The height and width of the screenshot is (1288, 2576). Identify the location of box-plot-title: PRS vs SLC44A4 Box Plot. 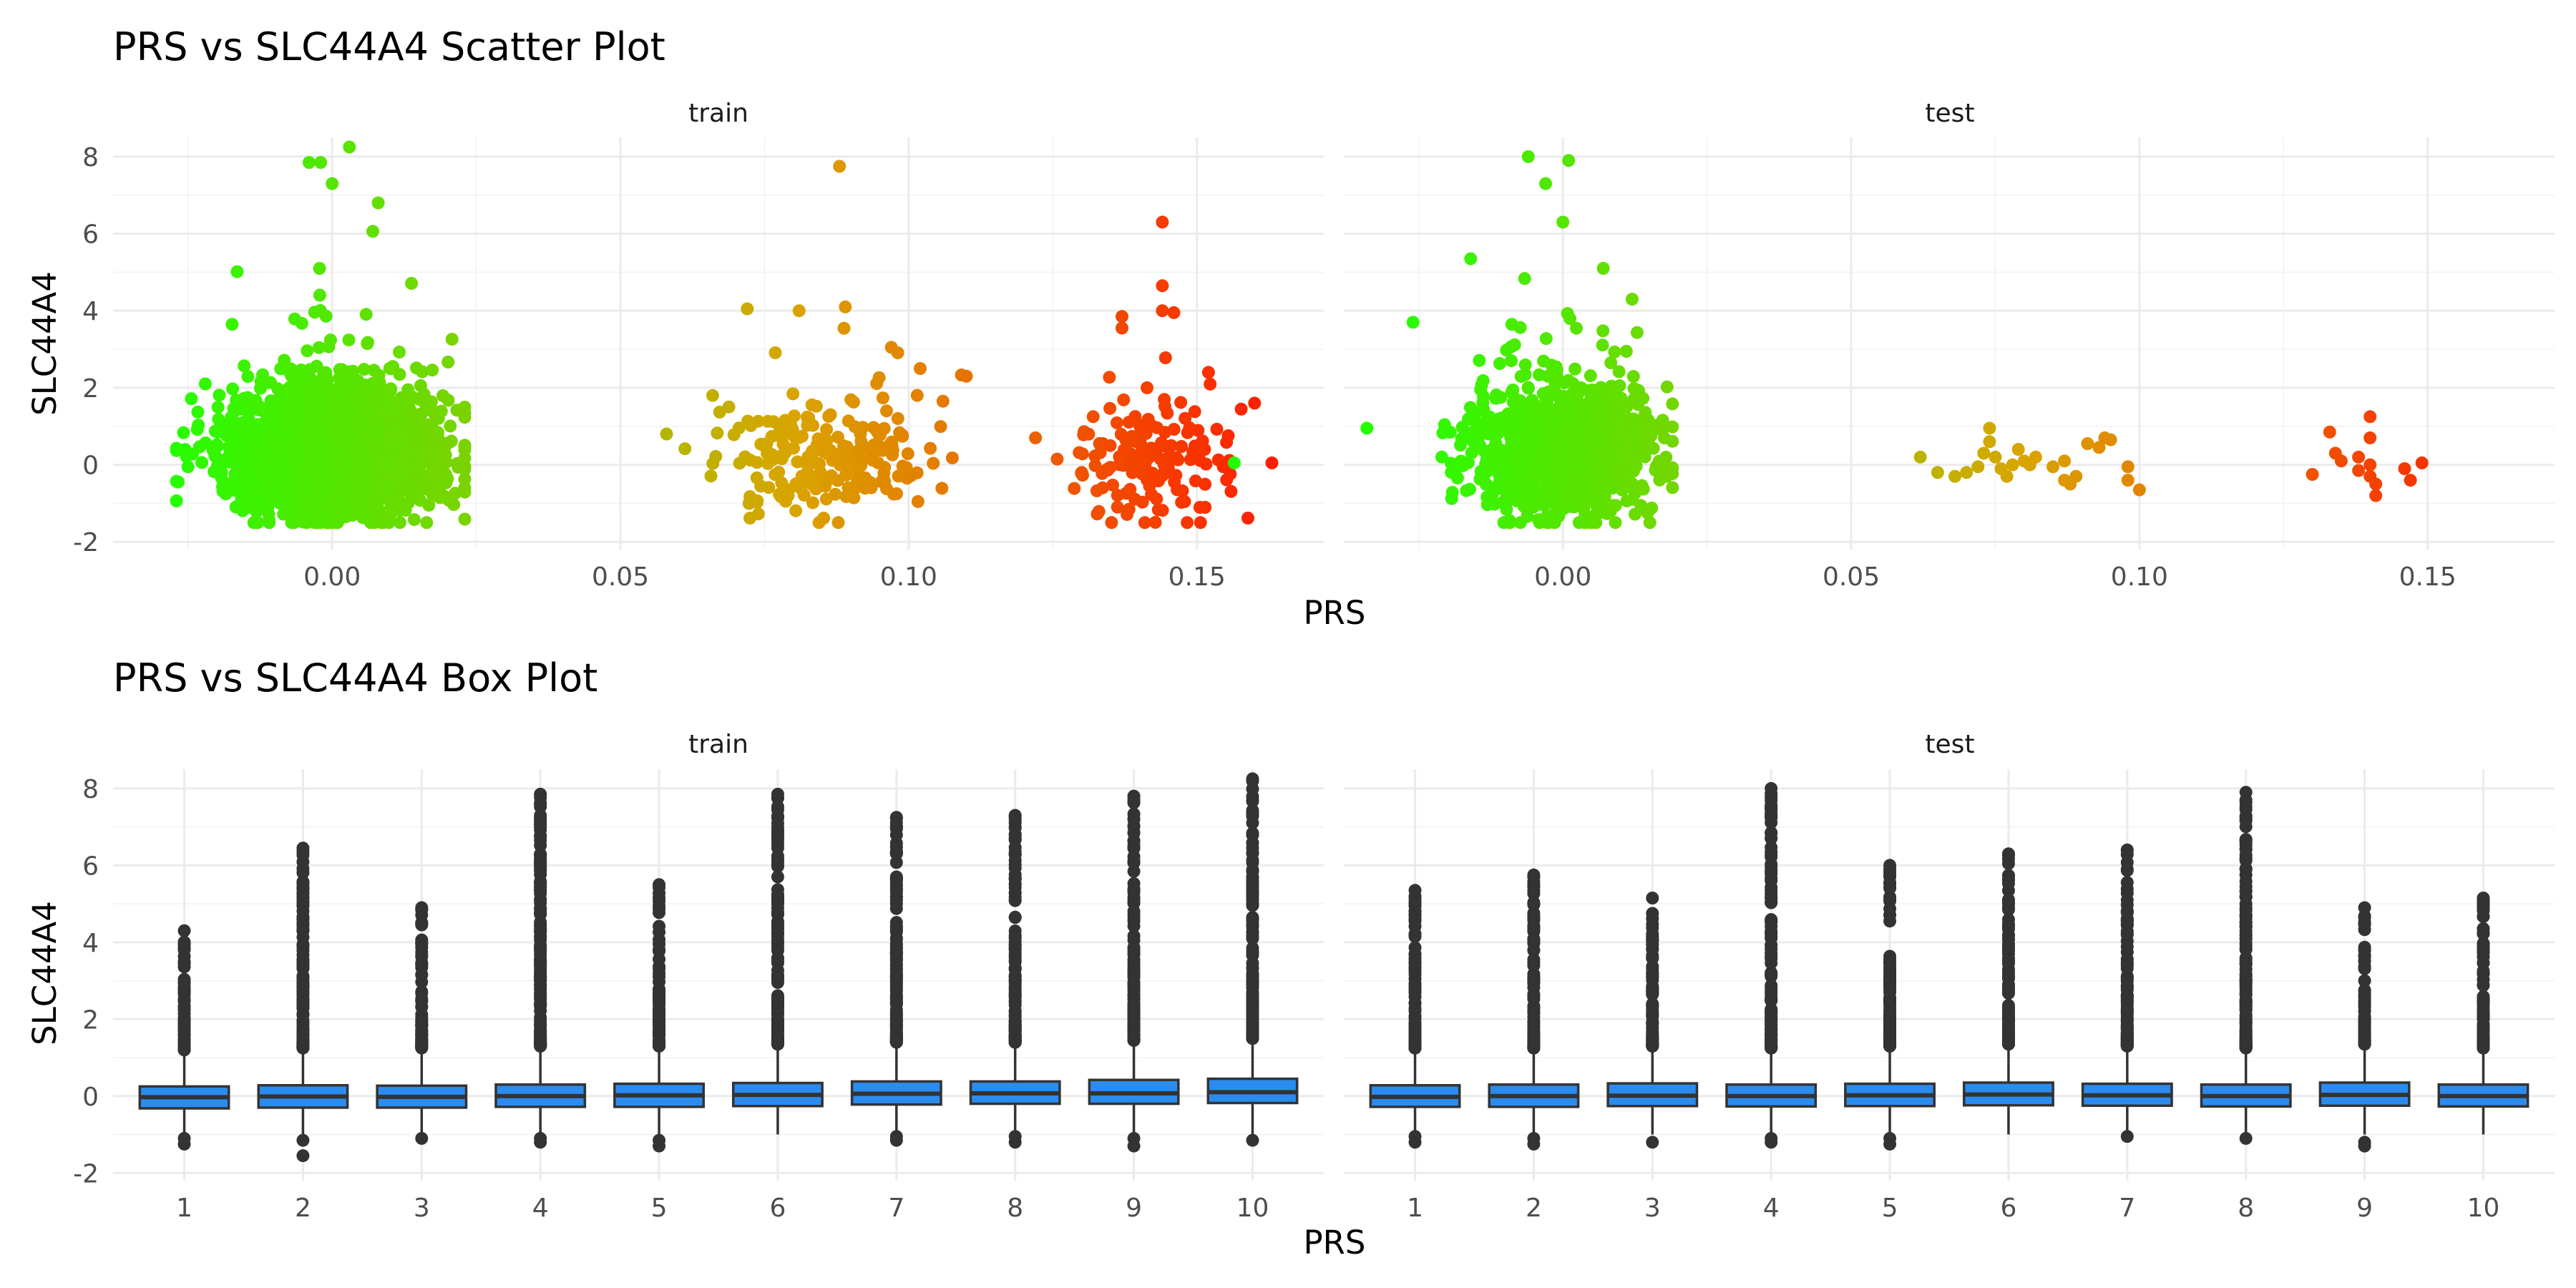
(355, 678).